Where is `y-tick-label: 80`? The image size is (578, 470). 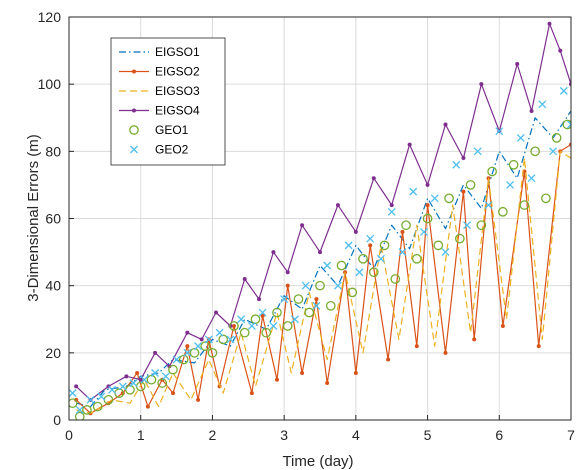 y-tick-label: 80 is located at coordinates (53, 151).